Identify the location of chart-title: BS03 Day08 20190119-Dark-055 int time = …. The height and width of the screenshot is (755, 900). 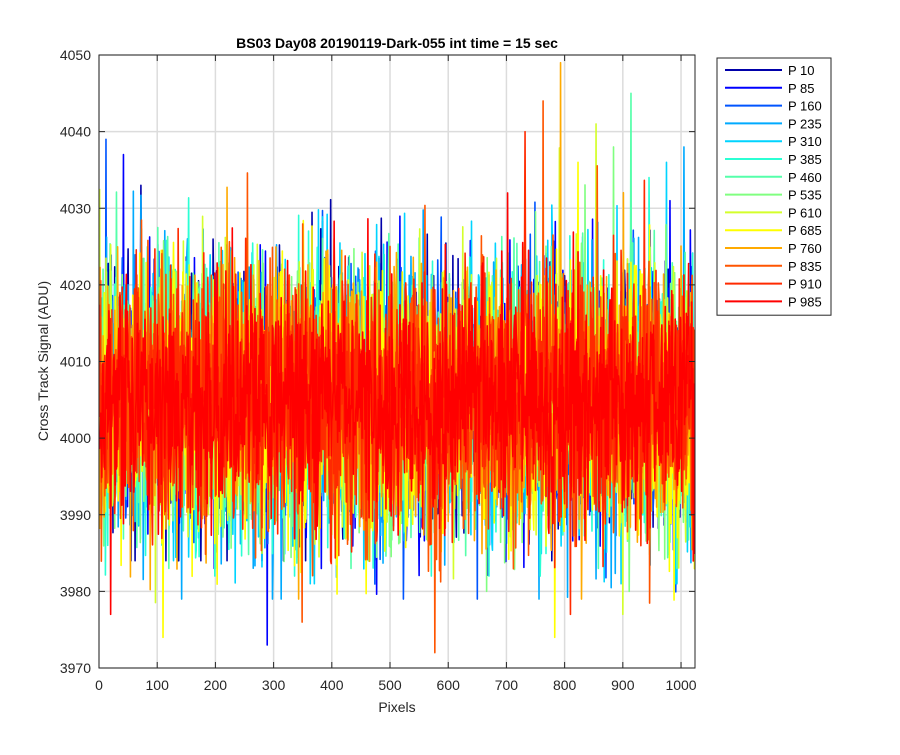
(397, 43).